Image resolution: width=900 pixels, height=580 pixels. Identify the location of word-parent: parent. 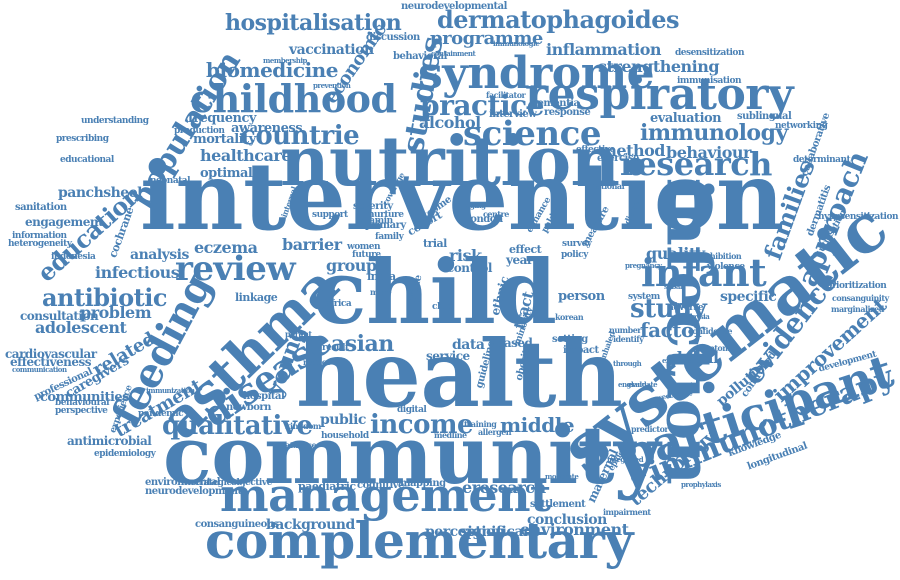
(298, 334).